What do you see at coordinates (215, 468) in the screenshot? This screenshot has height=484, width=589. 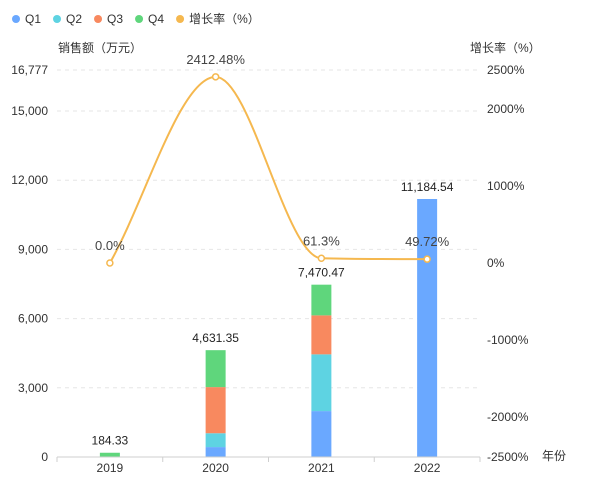 I see `x-tick-label: 2020` at bounding box center [215, 468].